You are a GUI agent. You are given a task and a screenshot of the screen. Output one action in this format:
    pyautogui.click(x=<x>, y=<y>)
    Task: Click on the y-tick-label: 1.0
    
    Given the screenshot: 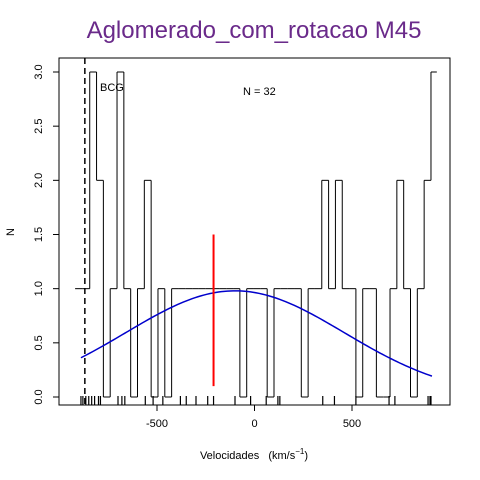 What is the action you would take?
    pyautogui.click(x=39, y=288)
    